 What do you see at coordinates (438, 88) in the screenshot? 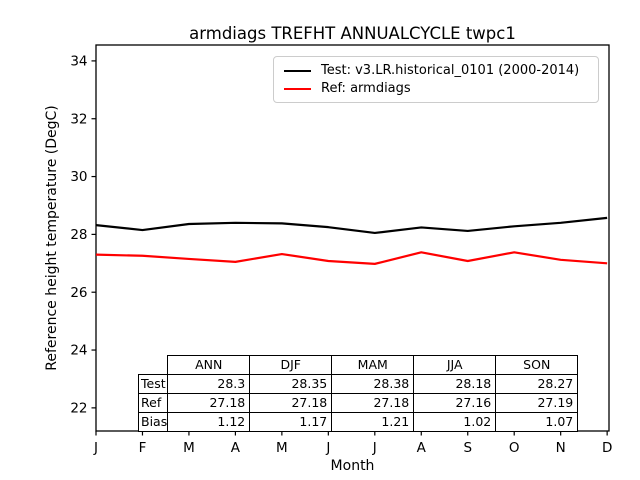
I see `legend-item-ref: Ref: armdiags` at bounding box center [438, 88].